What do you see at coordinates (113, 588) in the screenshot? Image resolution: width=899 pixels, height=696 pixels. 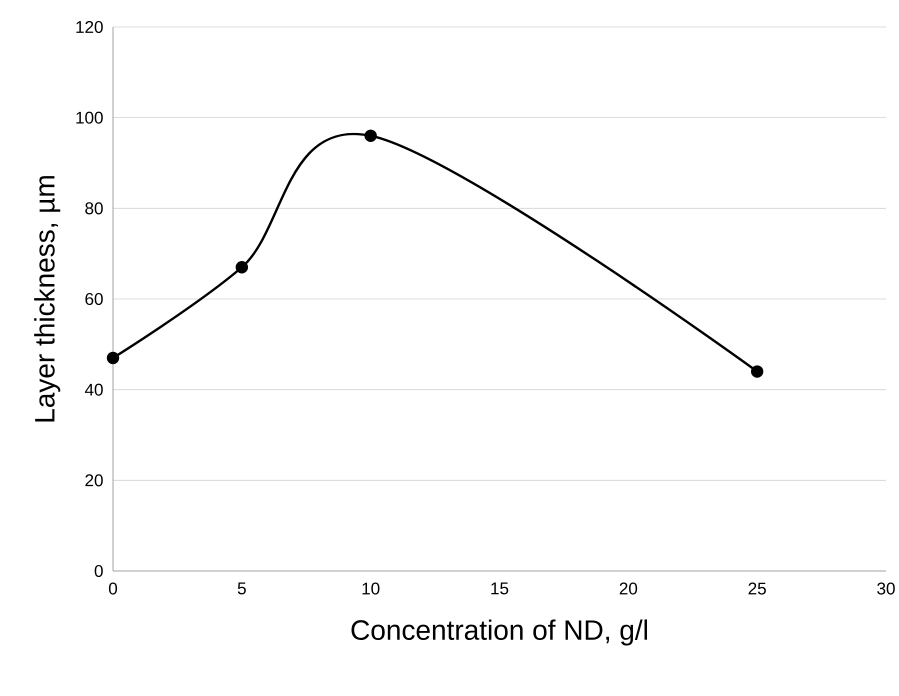 I see `x-tick-label: 0` at bounding box center [113, 588].